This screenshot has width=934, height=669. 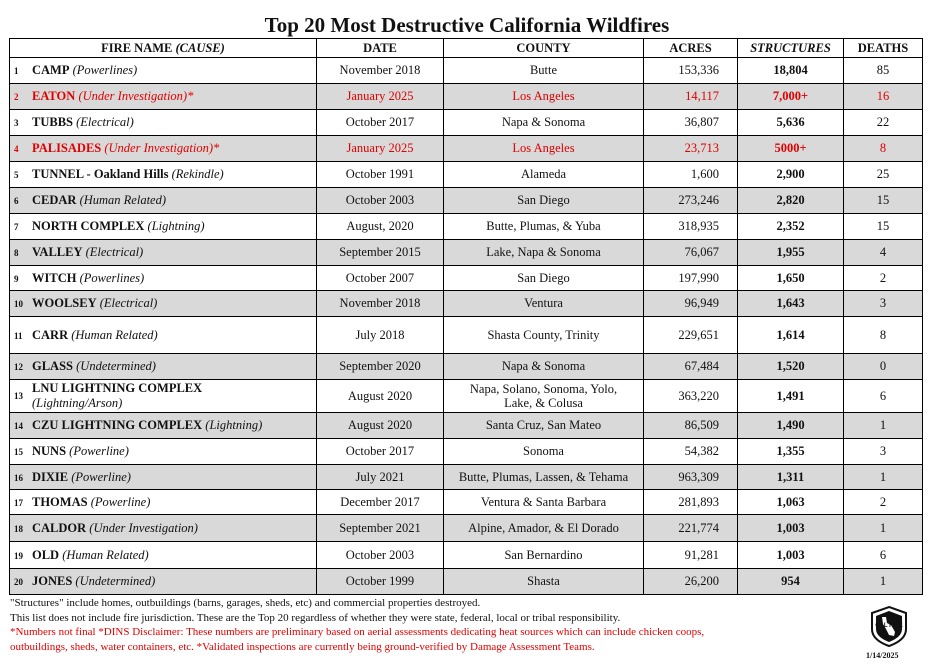 What do you see at coordinates (380, 555) in the screenshot?
I see `cell-date: October 2003` at bounding box center [380, 555].